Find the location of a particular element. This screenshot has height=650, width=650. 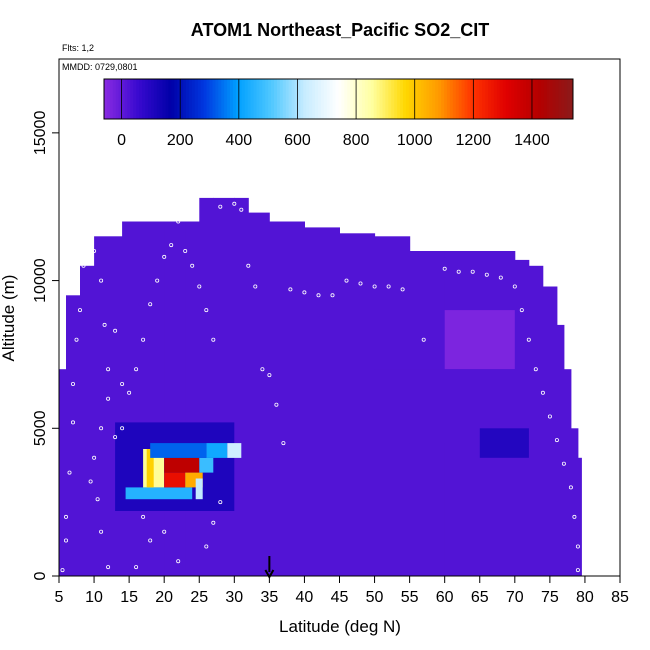

y-tick-label: 10000 is located at coordinates (40, 280).